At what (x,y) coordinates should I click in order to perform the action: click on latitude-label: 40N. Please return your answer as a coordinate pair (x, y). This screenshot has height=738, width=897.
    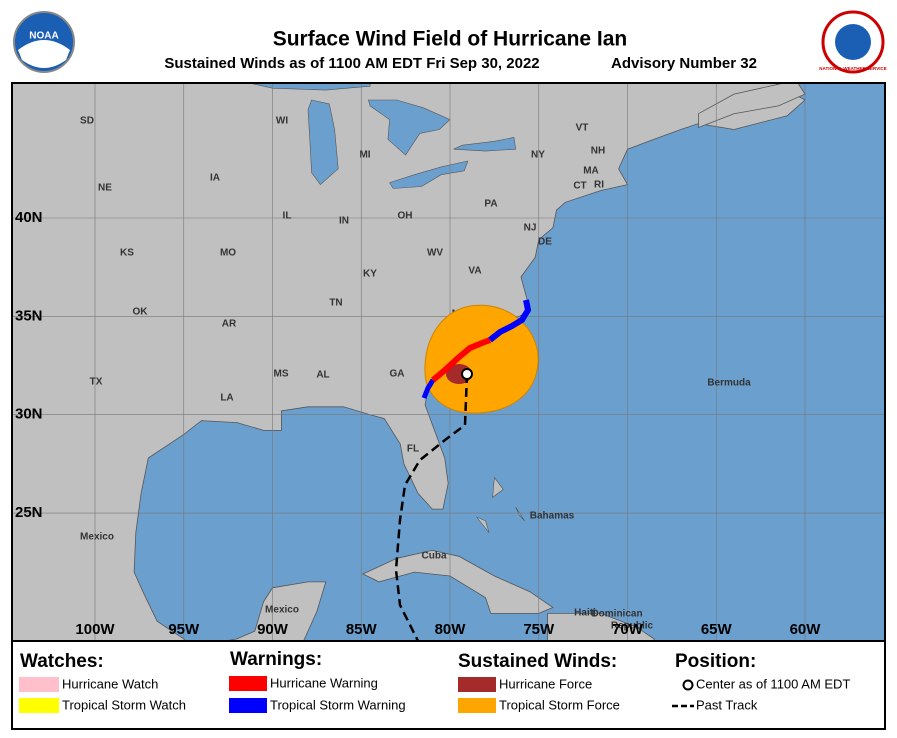
    Looking at the image, I should click on (29, 217).